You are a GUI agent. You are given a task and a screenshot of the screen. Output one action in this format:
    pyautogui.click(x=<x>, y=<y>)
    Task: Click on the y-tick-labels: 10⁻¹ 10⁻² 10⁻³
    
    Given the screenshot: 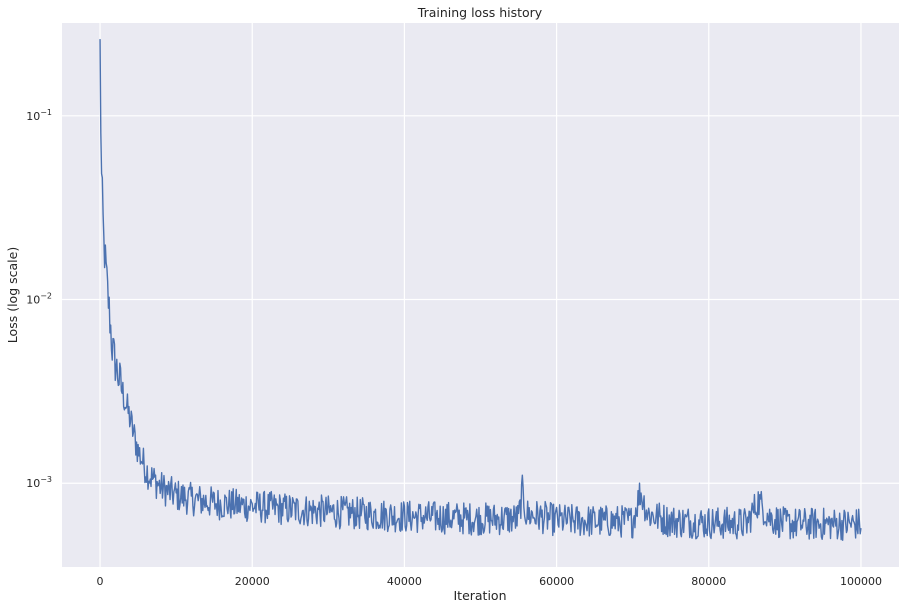 What is the action you would take?
    pyautogui.click(x=39, y=299)
    